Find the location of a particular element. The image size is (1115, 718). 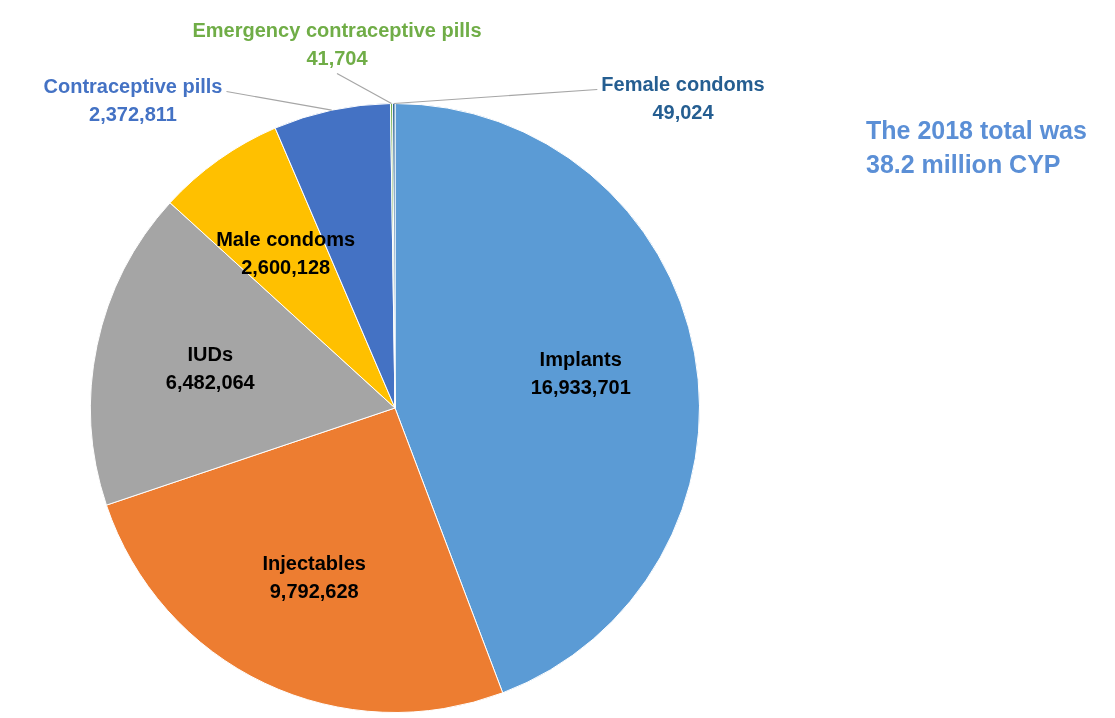

data-label: 41,704 is located at coordinates (337, 58).